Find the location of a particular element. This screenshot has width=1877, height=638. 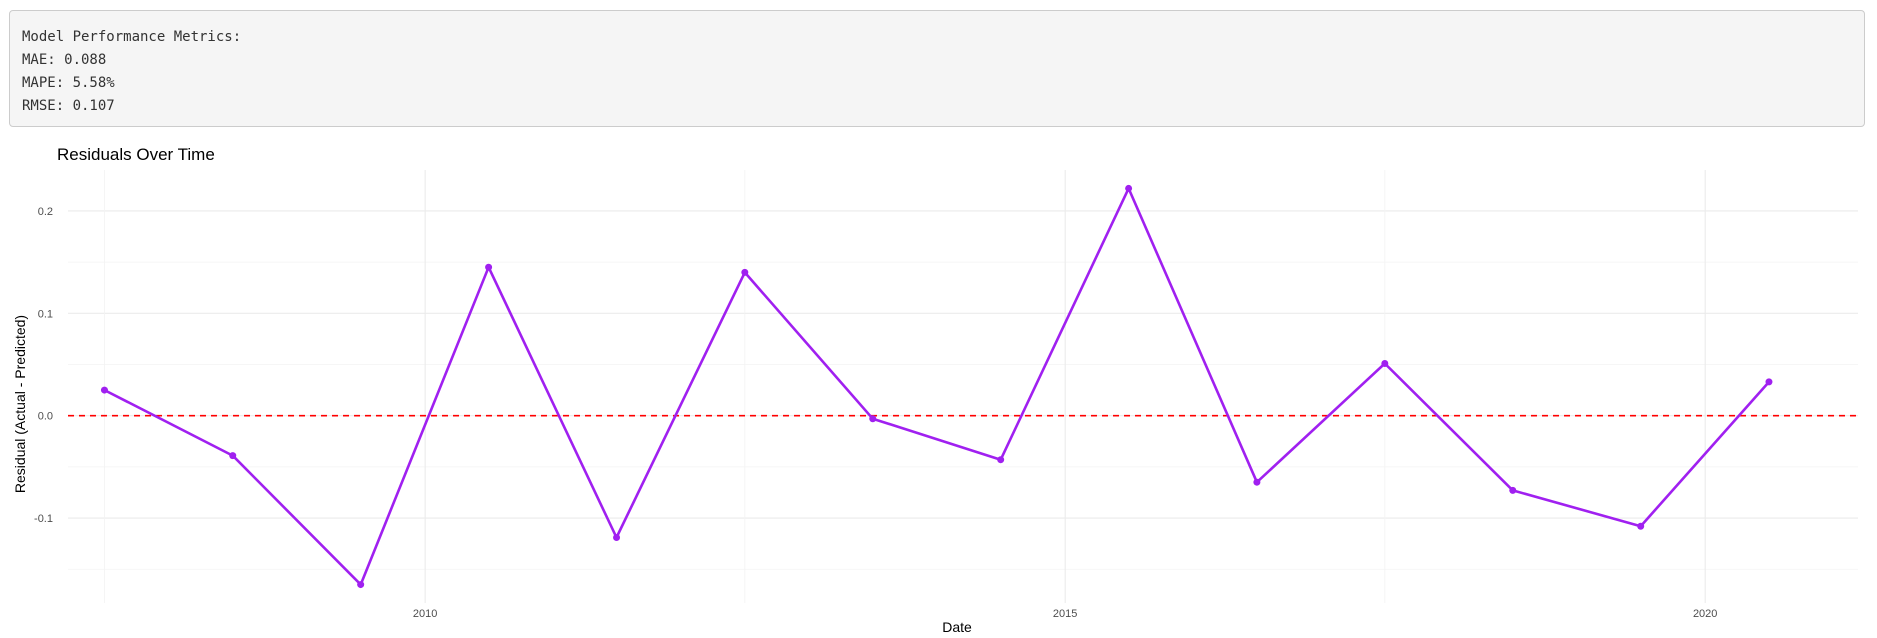

y-tick-label: -0.1 is located at coordinates (43, 519).